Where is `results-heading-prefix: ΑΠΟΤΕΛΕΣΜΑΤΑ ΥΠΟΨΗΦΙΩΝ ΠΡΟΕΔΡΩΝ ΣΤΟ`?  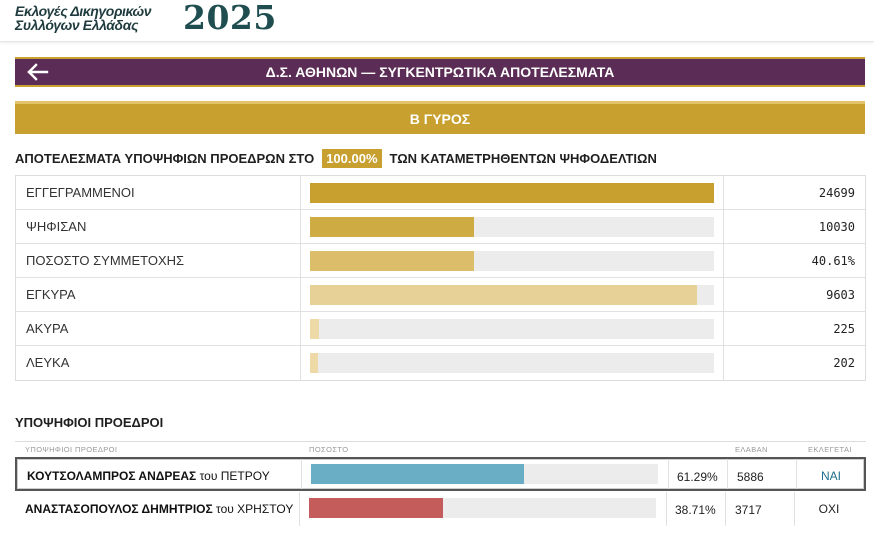
results-heading-prefix: ΑΠΟΤΕΛΕΣΜΑΤΑ ΥΠΟΨΗΦΙΩΝ ΠΡΟΕΔΡΩΝ ΣΤΟ is located at coordinates (165, 158).